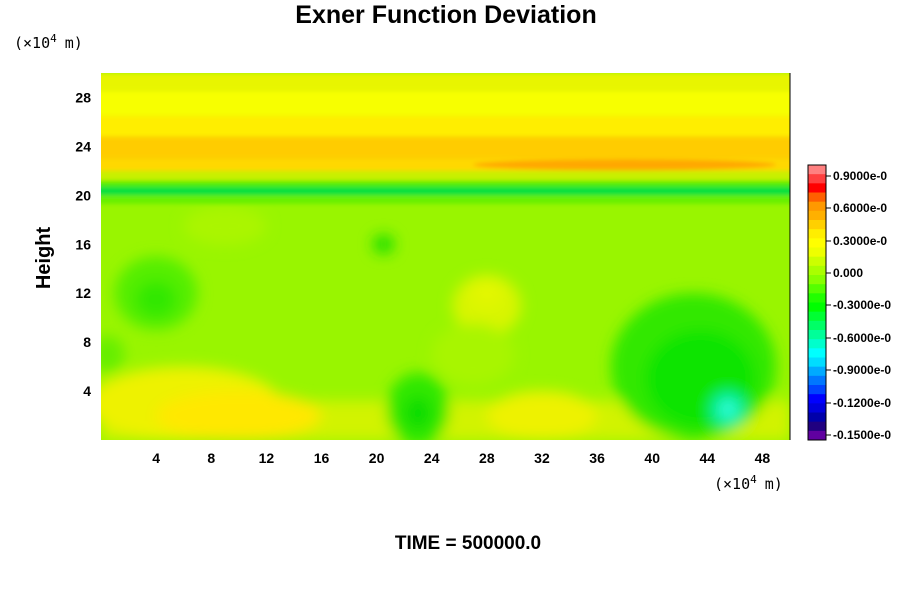  What do you see at coordinates (542, 458) in the screenshot?
I see `x-tick-label: 32` at bounding box center [542, 458].